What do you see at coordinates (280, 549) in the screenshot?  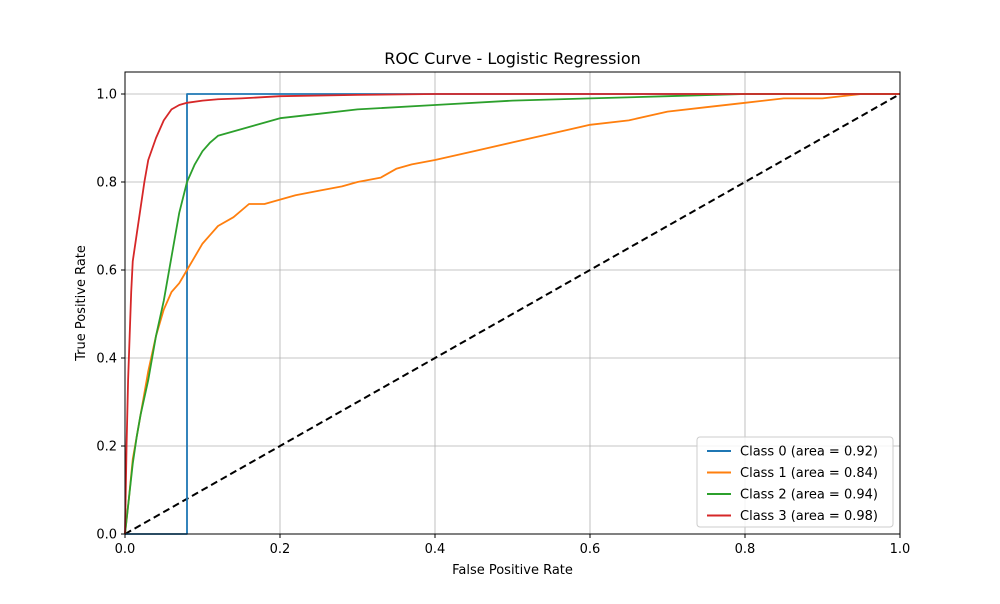 I see `x-tick-label: 0.2` at bounding box center [280, 549].